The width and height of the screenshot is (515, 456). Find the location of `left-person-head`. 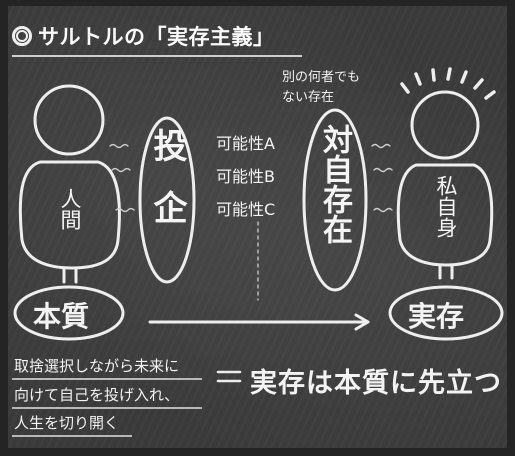

left-person-head is located at coordinates (69, 120).